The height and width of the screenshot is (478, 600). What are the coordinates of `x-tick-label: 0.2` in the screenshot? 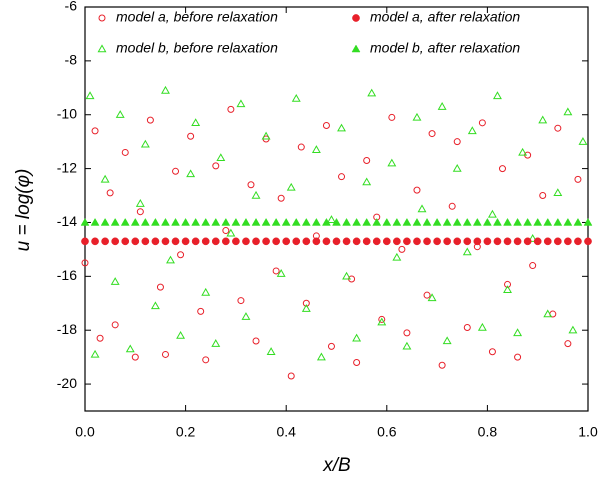 It's located at (186, 432).